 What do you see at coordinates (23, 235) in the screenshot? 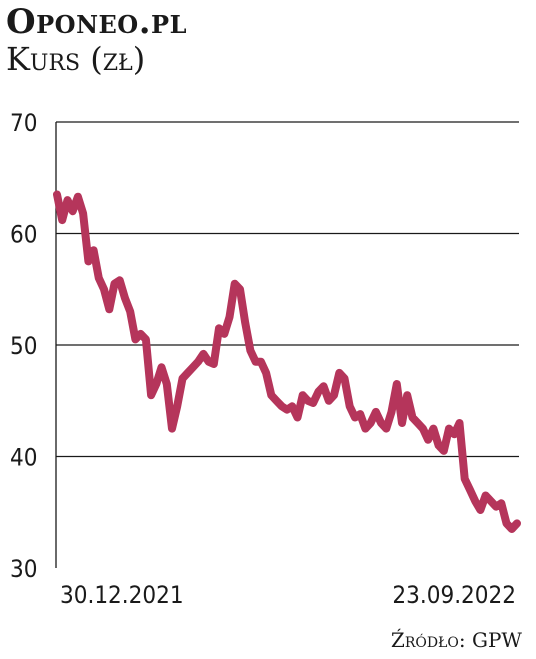
I see `y-tick-label: 60` at bounding box center [23, 235].